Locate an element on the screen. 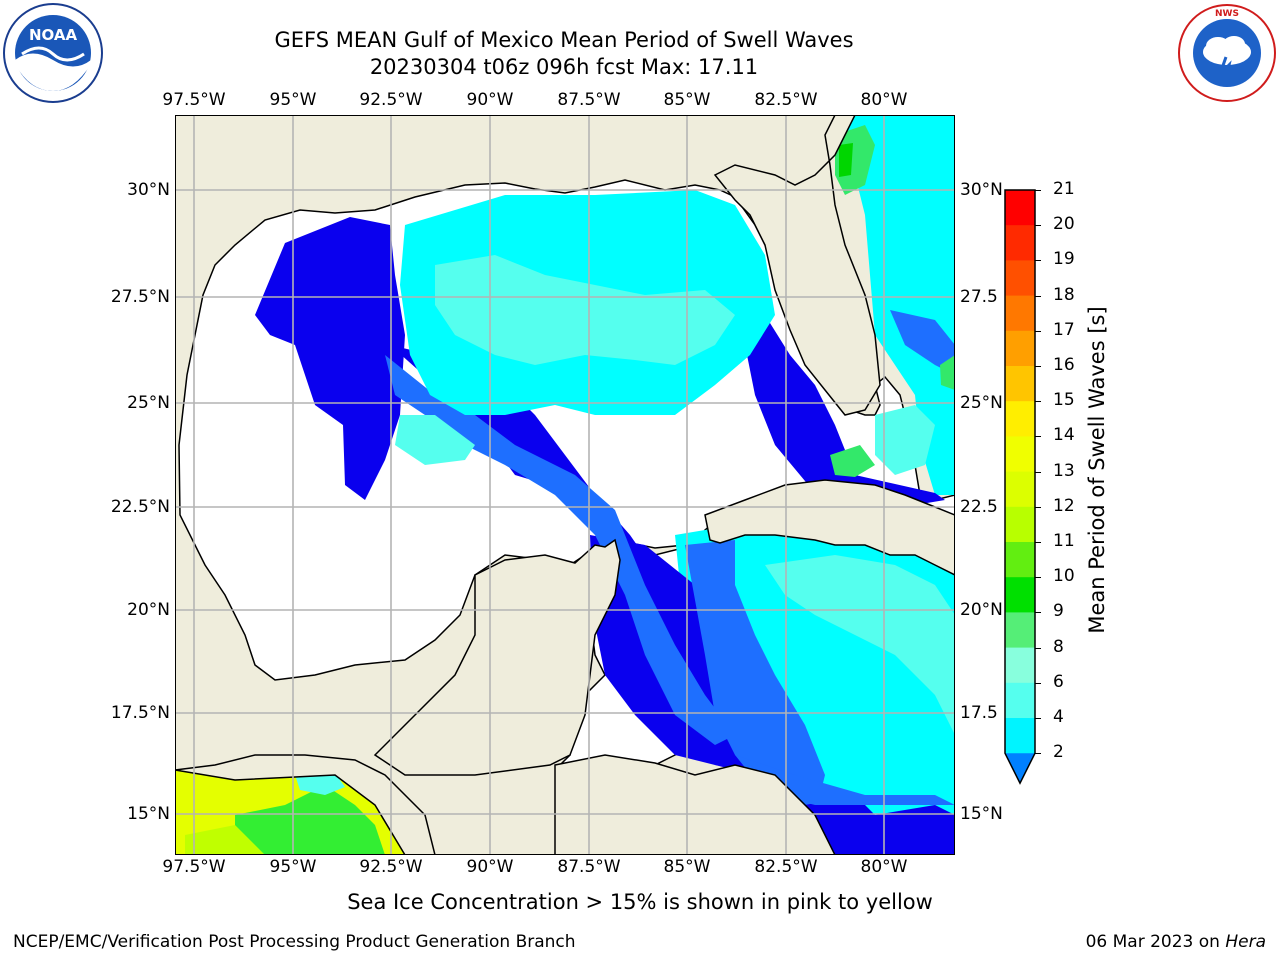  date-text: 06 Mar 2023 on Hera is located at coordinates (1176, 942).